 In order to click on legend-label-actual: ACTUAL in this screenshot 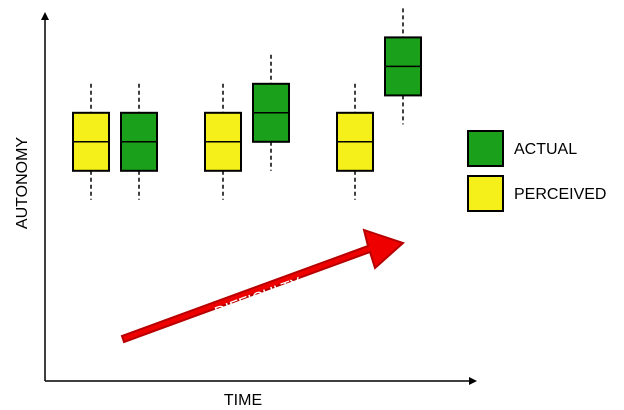, I will do `click(545, 149)`.